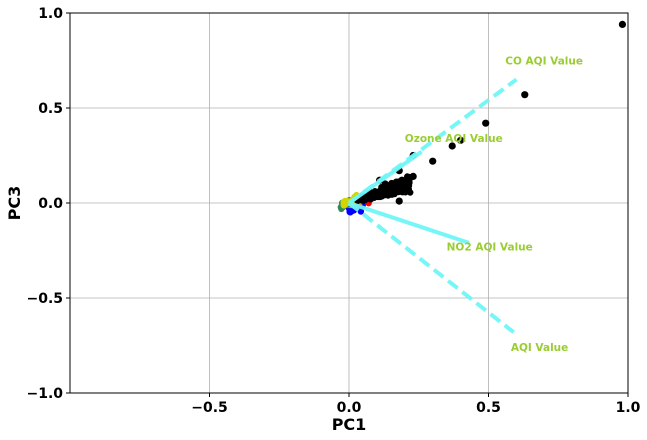 The height and width of the screenshot is (440, 647). What do you see at coordinates (14, 203) in the screenshot?
I see `y-axis-label: PC3` at bounding box center [14, 203].